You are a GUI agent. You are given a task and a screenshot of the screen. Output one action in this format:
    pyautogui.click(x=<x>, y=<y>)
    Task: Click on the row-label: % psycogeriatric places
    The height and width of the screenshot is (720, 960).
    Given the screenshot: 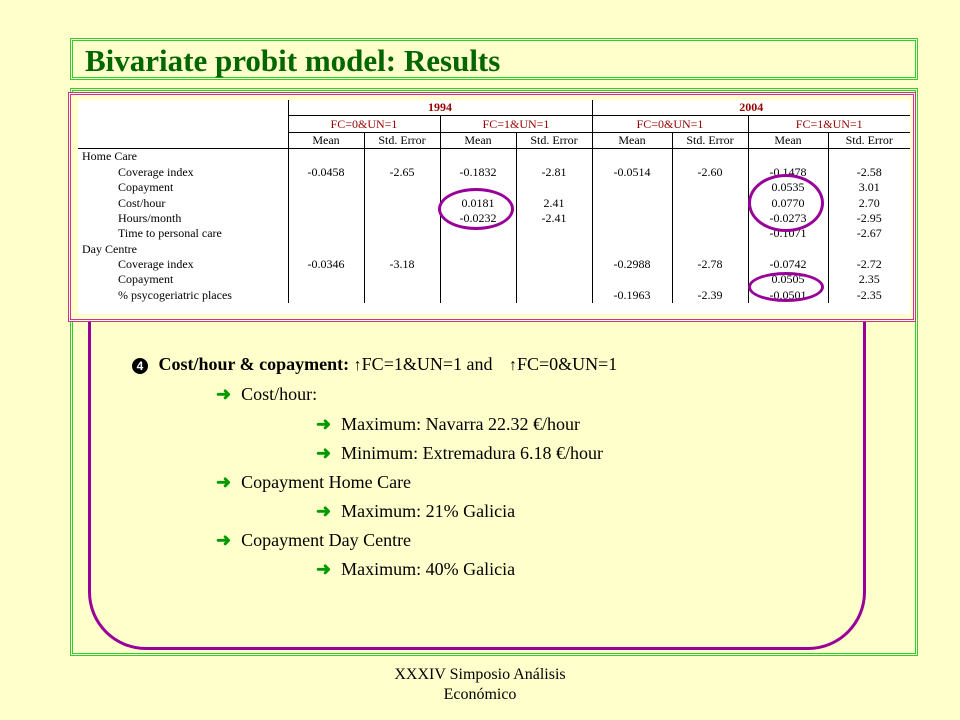 What is the action you would take?
    pyautogui.click(x=175, y=294)
    